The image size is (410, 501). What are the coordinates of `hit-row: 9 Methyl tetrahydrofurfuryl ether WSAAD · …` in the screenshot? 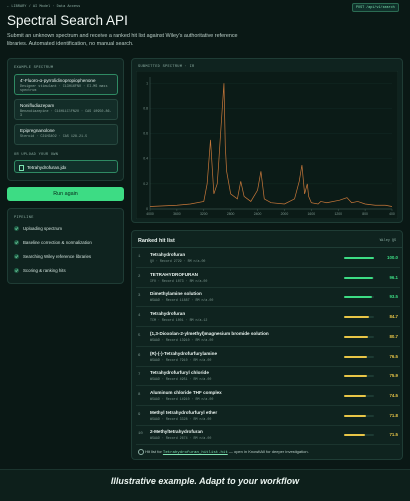 It's located at (268, 416).